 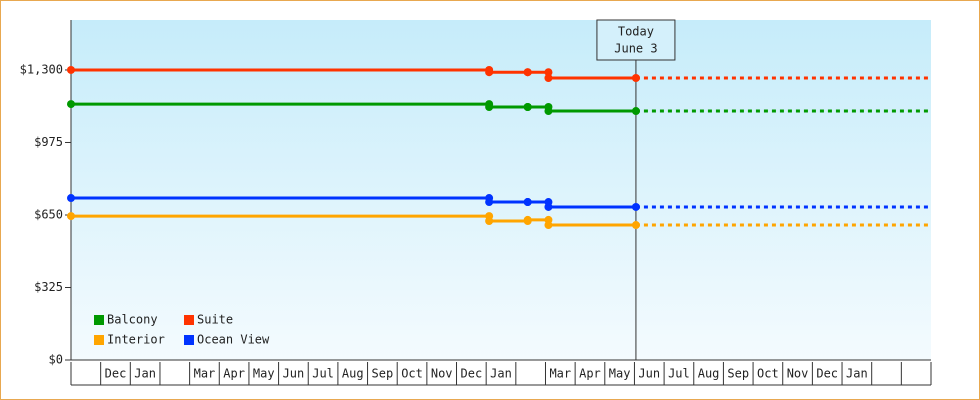 I want to click on legend-label: Suite, so click(x=215, y=320).